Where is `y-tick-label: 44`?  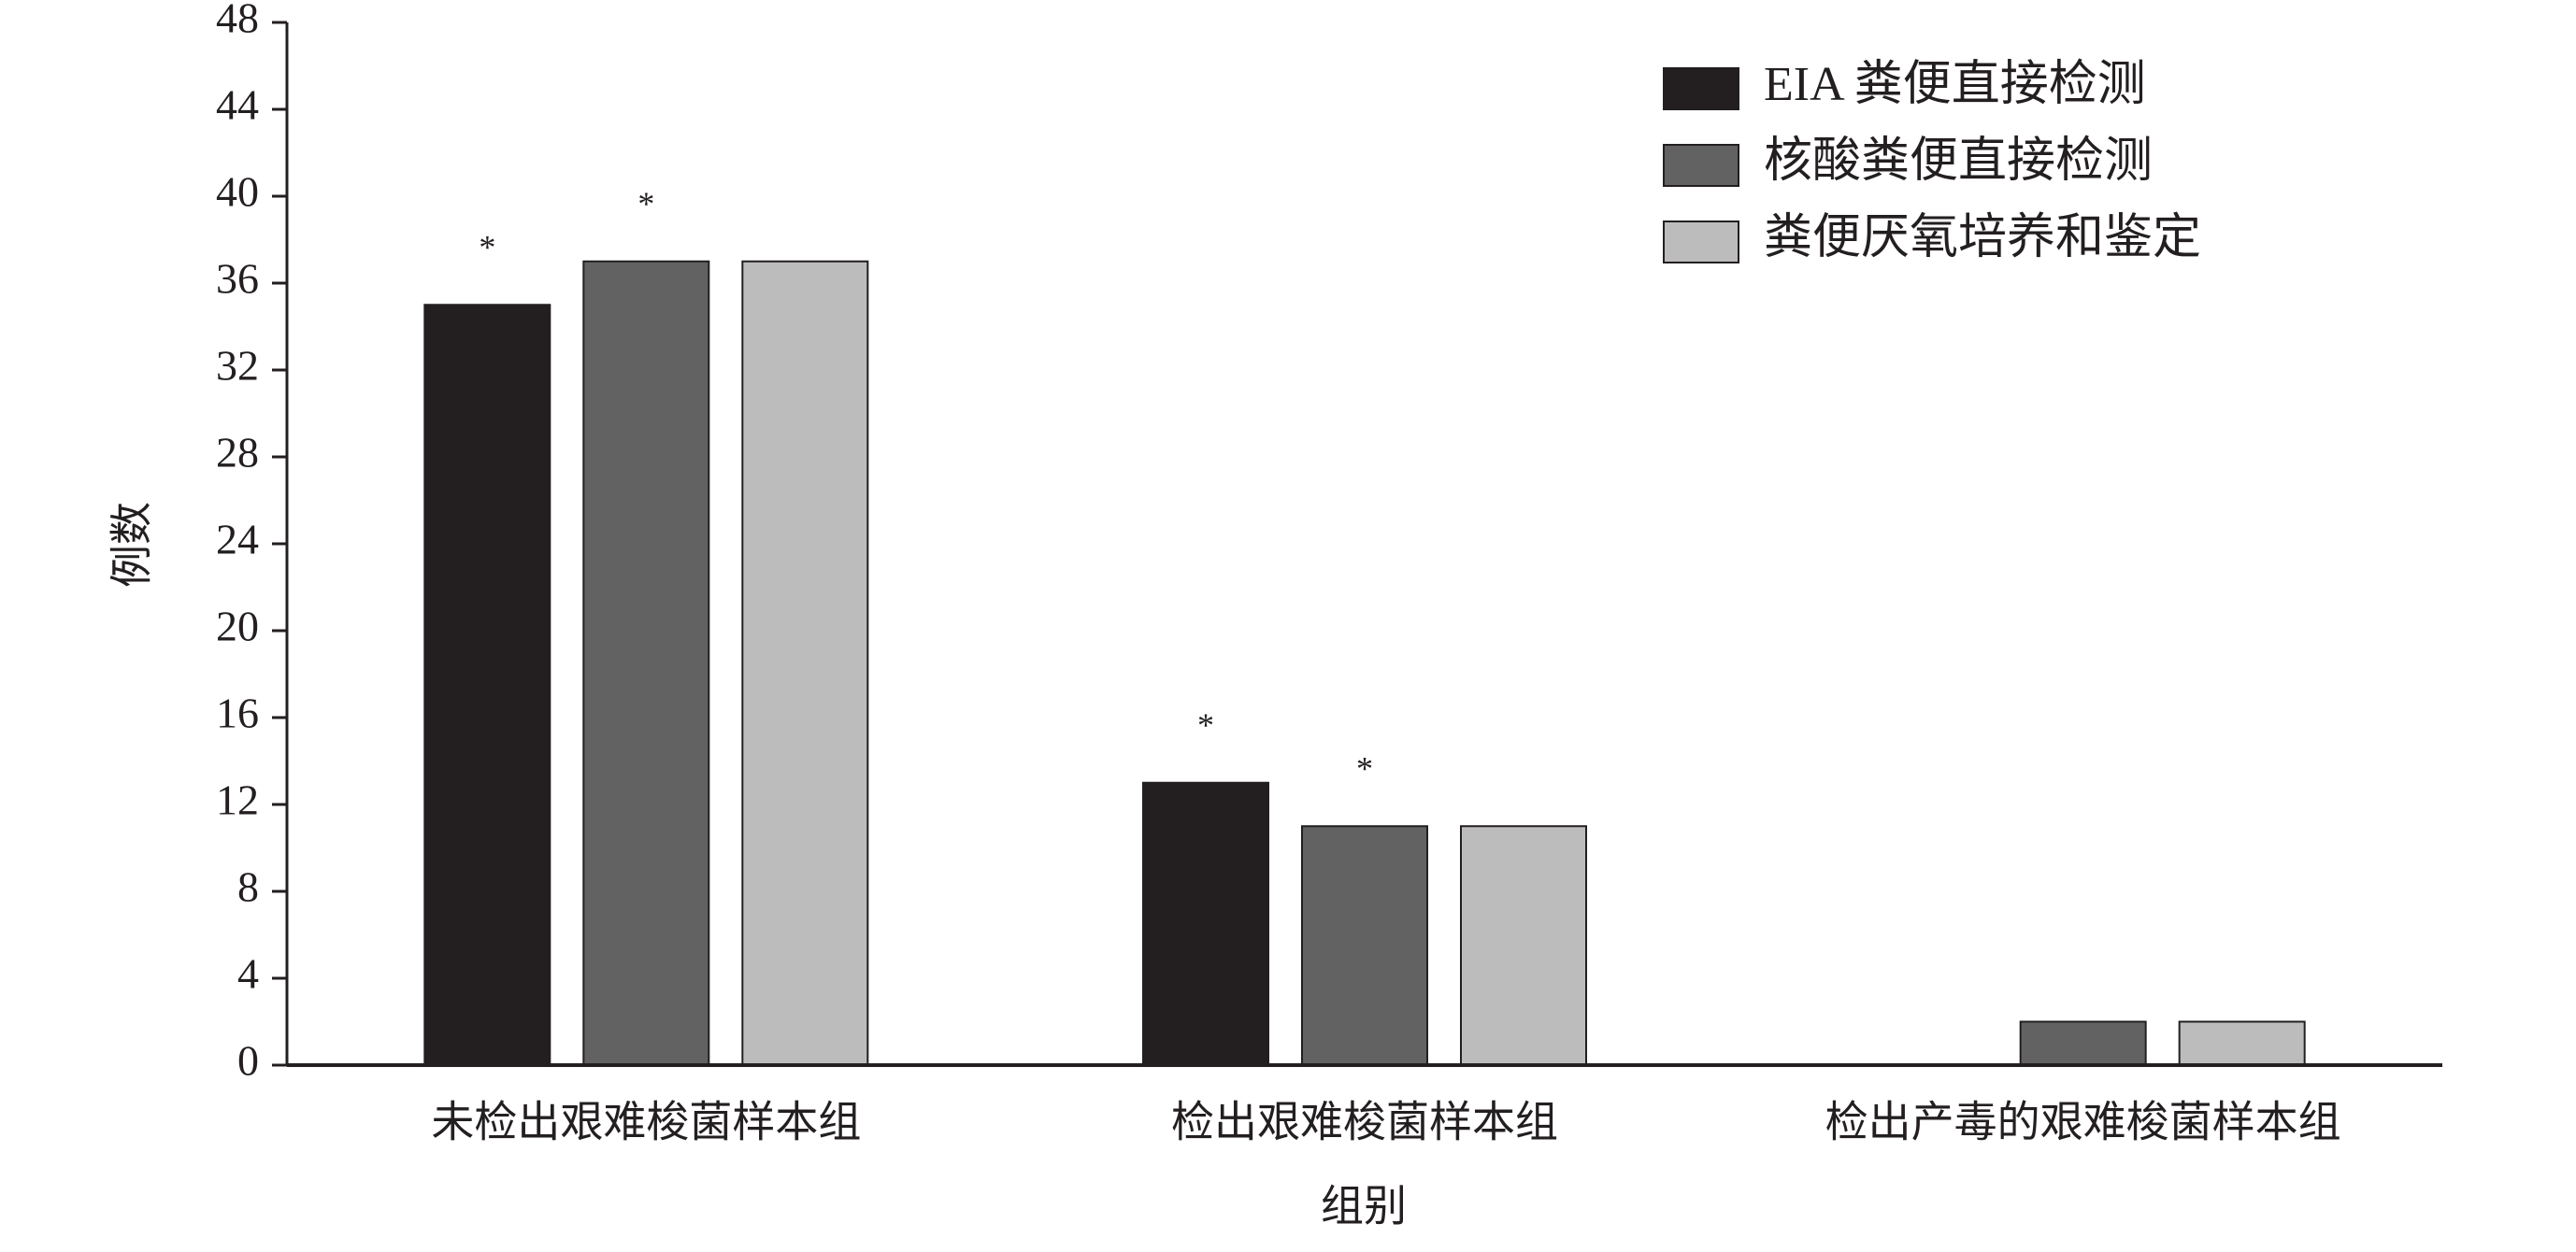 y-tick-label: 44 is located at coordinates (237, 105).